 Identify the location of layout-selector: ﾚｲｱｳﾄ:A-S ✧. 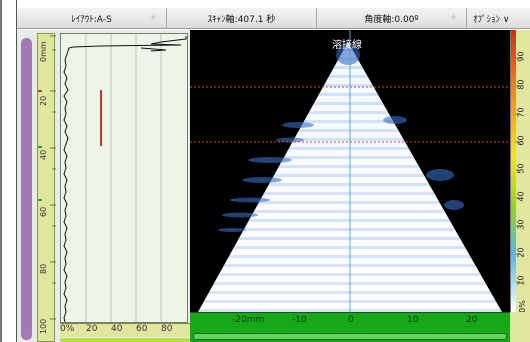
(92, 18).